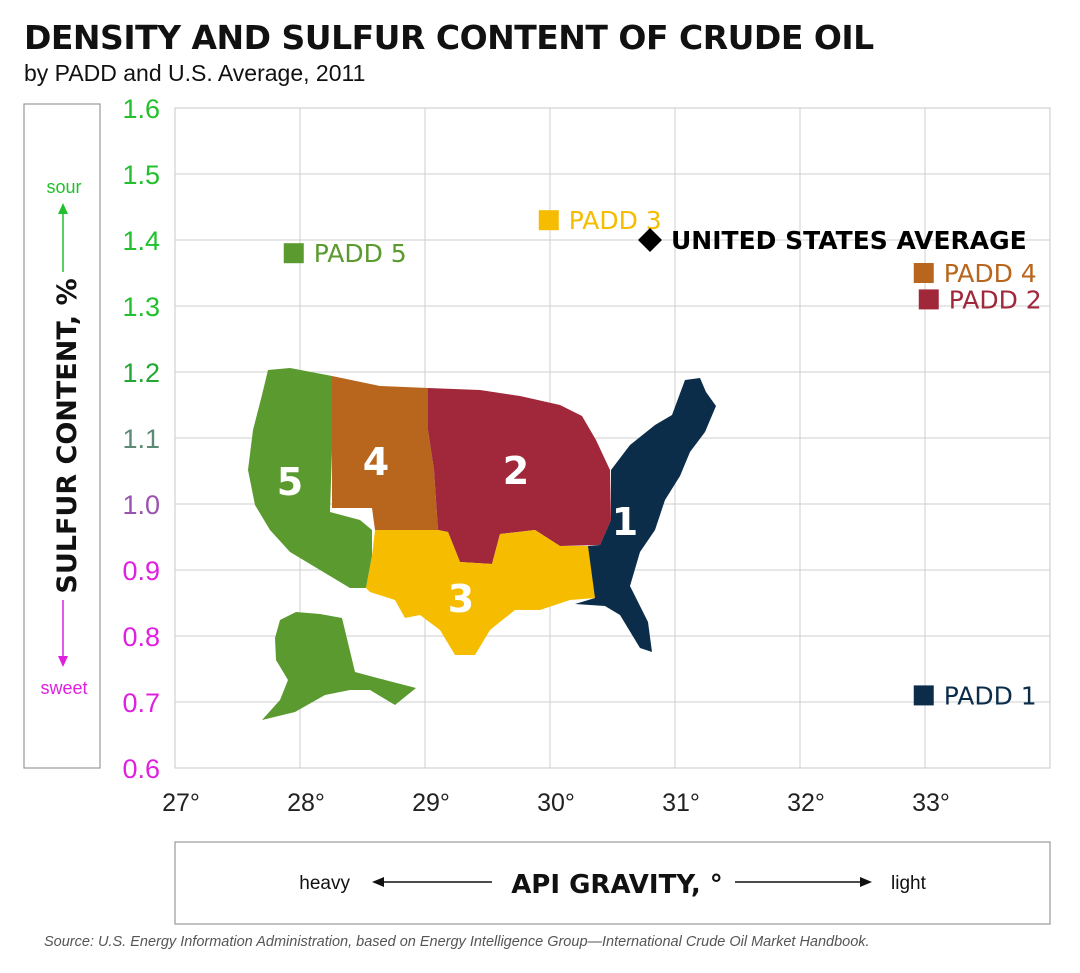 The width and height of the screenshot is (1080, 973). I want to click on y-axis-bottom-label: sweet, so click(63, 688).